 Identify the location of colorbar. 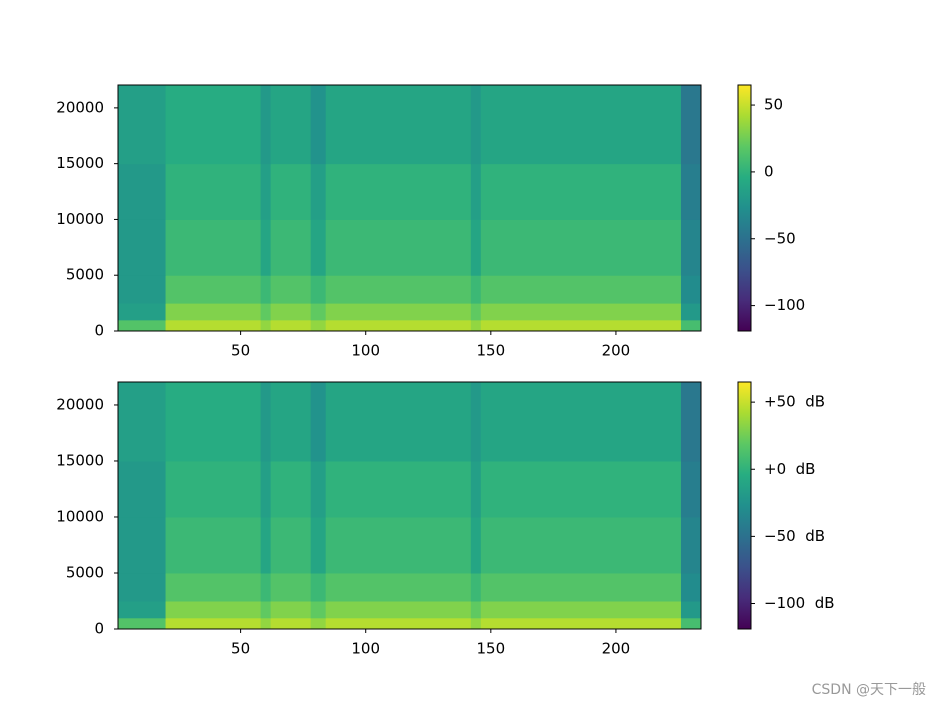
(744, 505).